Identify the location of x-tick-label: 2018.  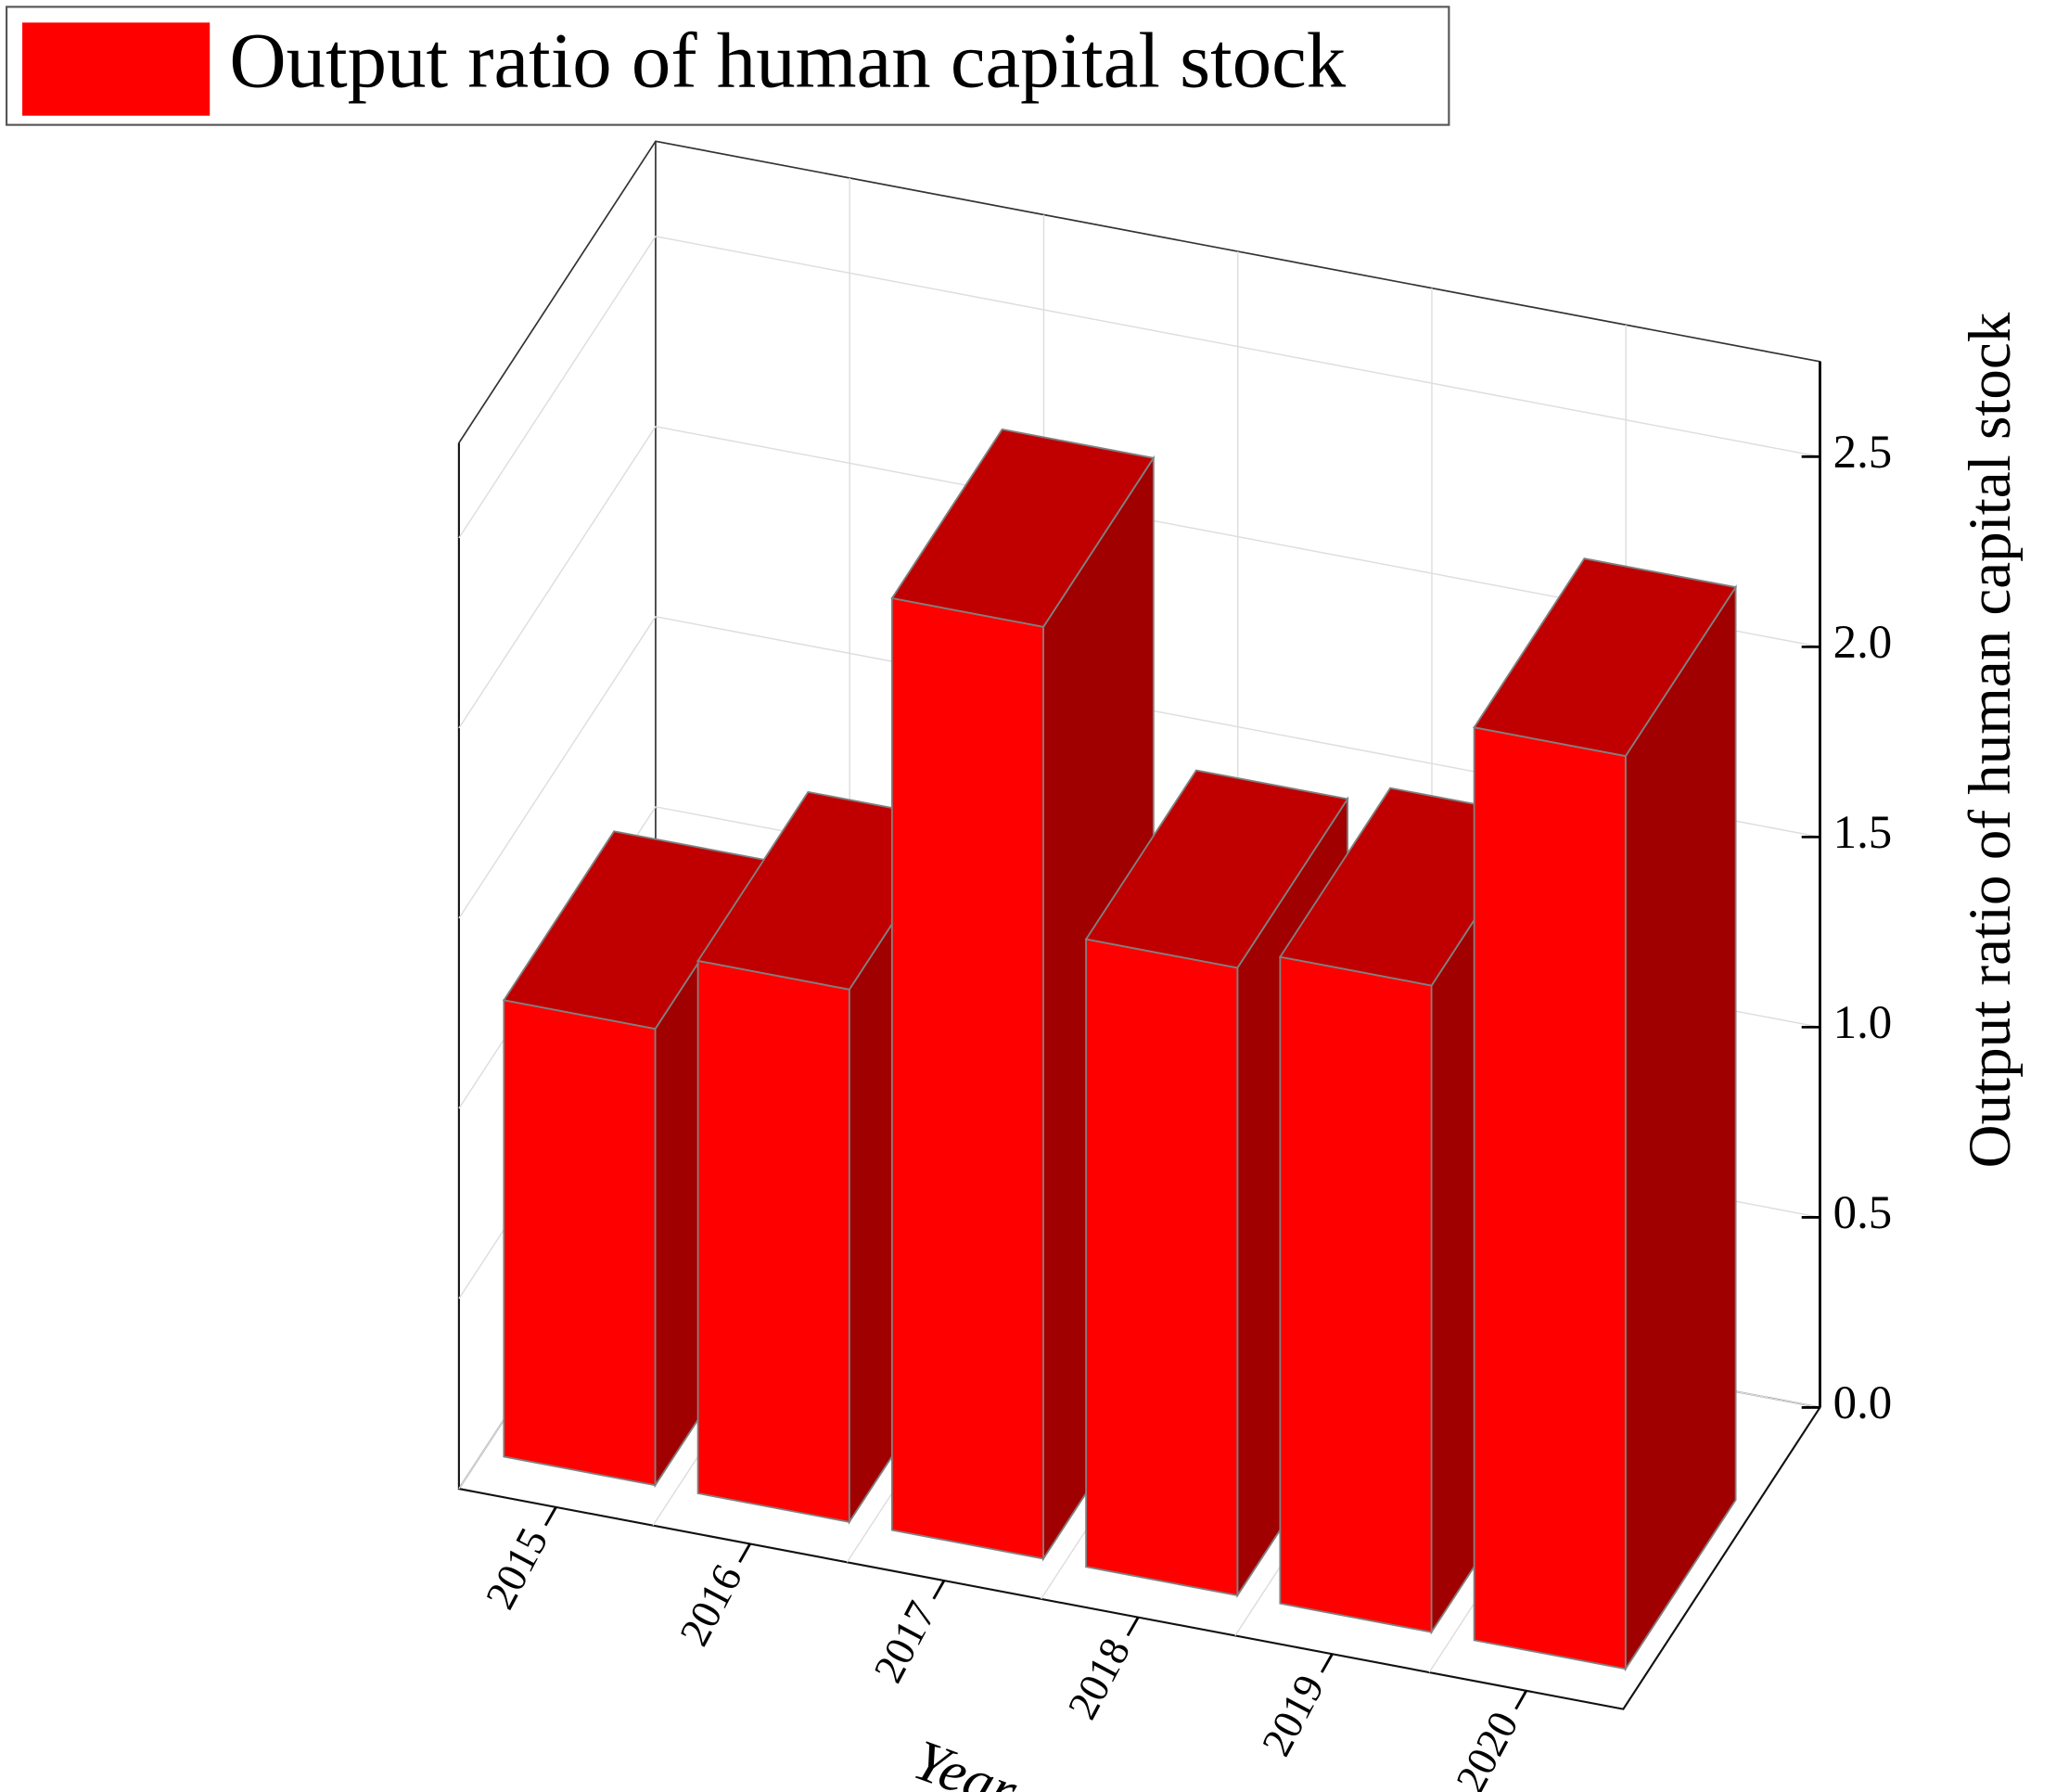
(1099, 1678).